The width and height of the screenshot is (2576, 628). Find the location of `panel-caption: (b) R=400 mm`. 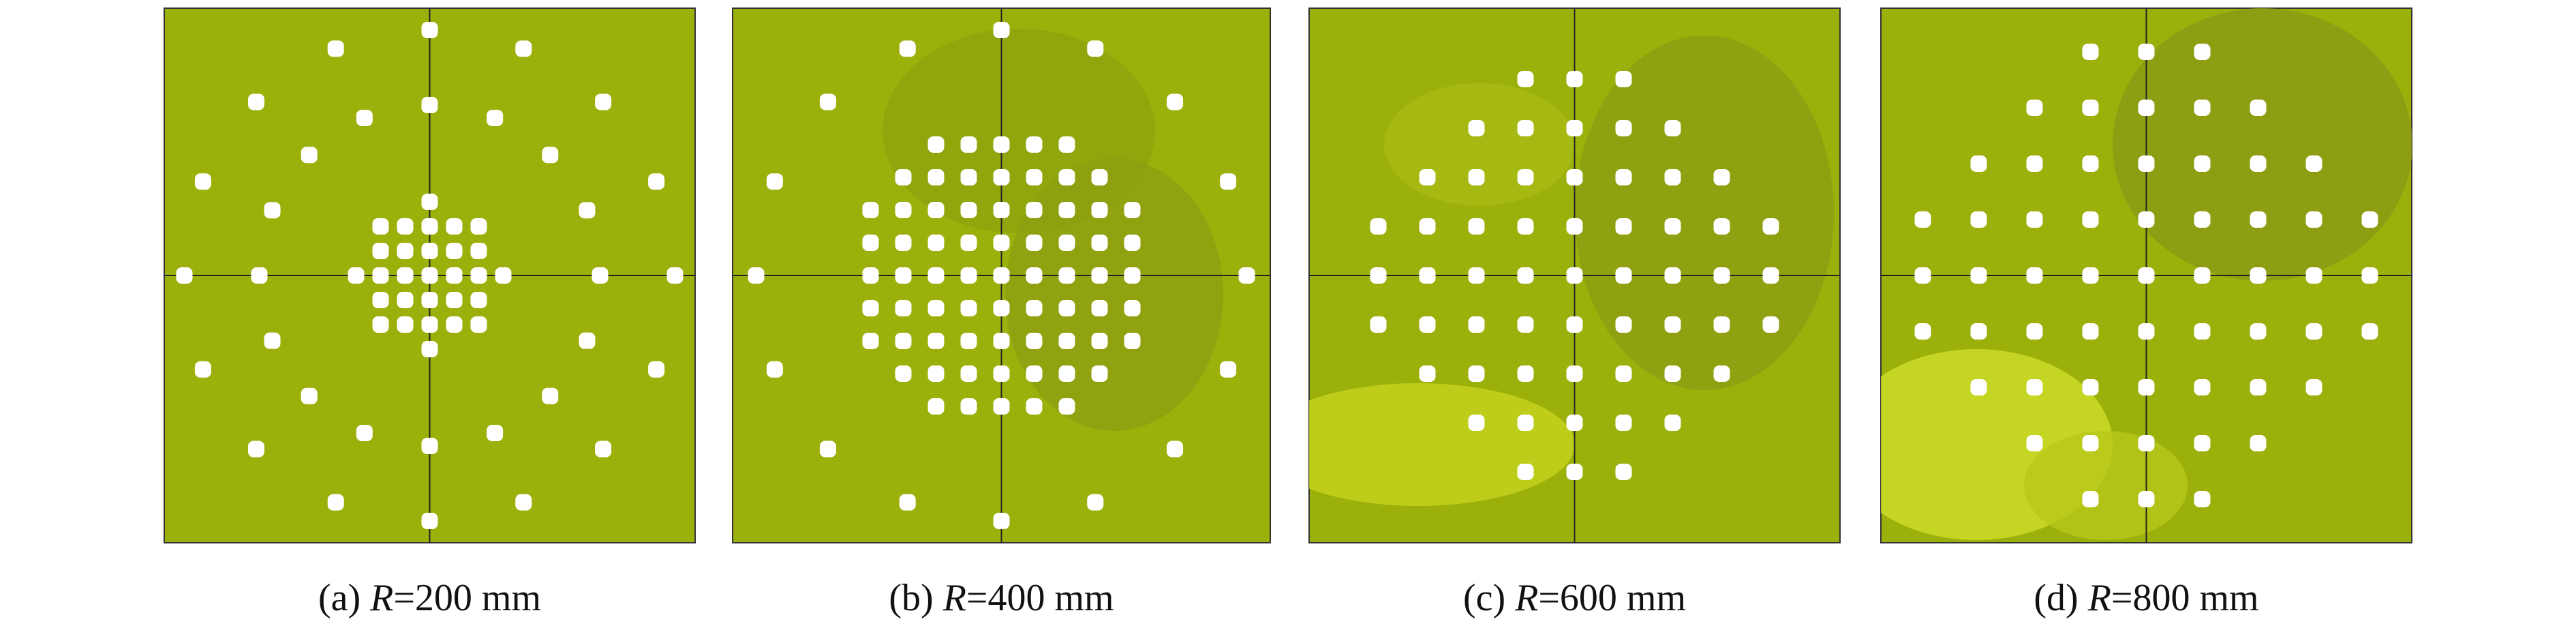

panel-caption: (b) R=400 mm is located at coordinates (1002, 598).